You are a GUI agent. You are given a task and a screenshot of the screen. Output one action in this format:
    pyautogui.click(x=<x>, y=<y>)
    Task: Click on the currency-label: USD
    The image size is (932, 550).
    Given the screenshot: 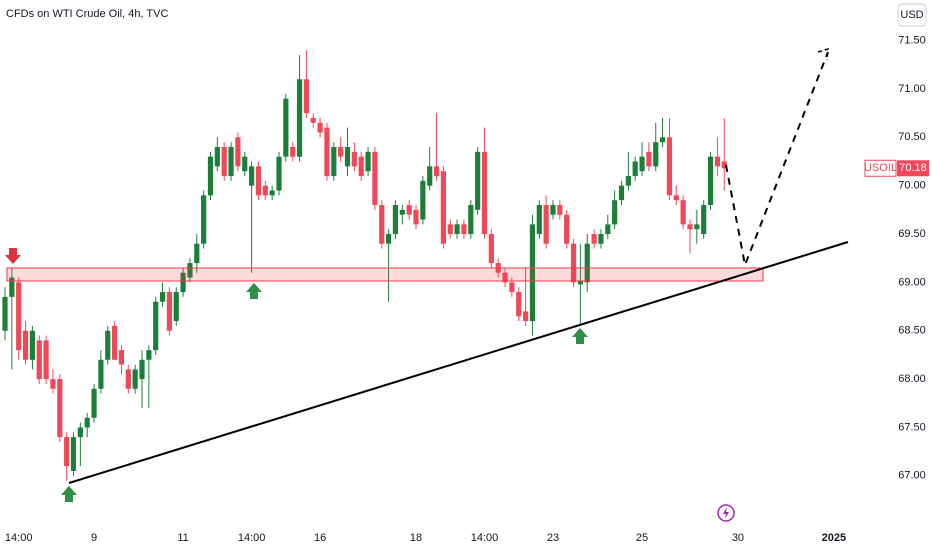 What is the action you would take?
    pyautogui.click(x=911, y=15)
    